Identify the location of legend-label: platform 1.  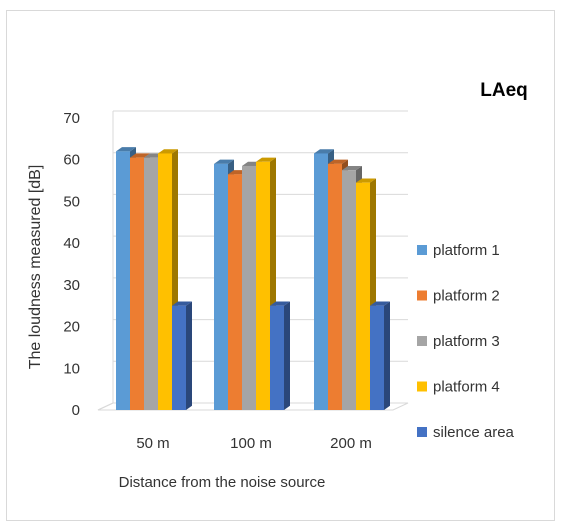
(466, 250).